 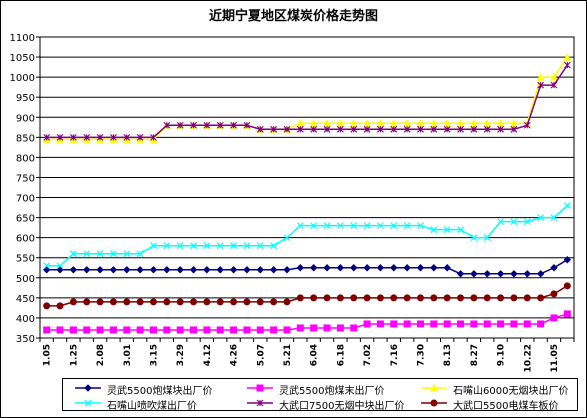 I want to click on x-tick-label: 3.29, so click(x=181, y=355).